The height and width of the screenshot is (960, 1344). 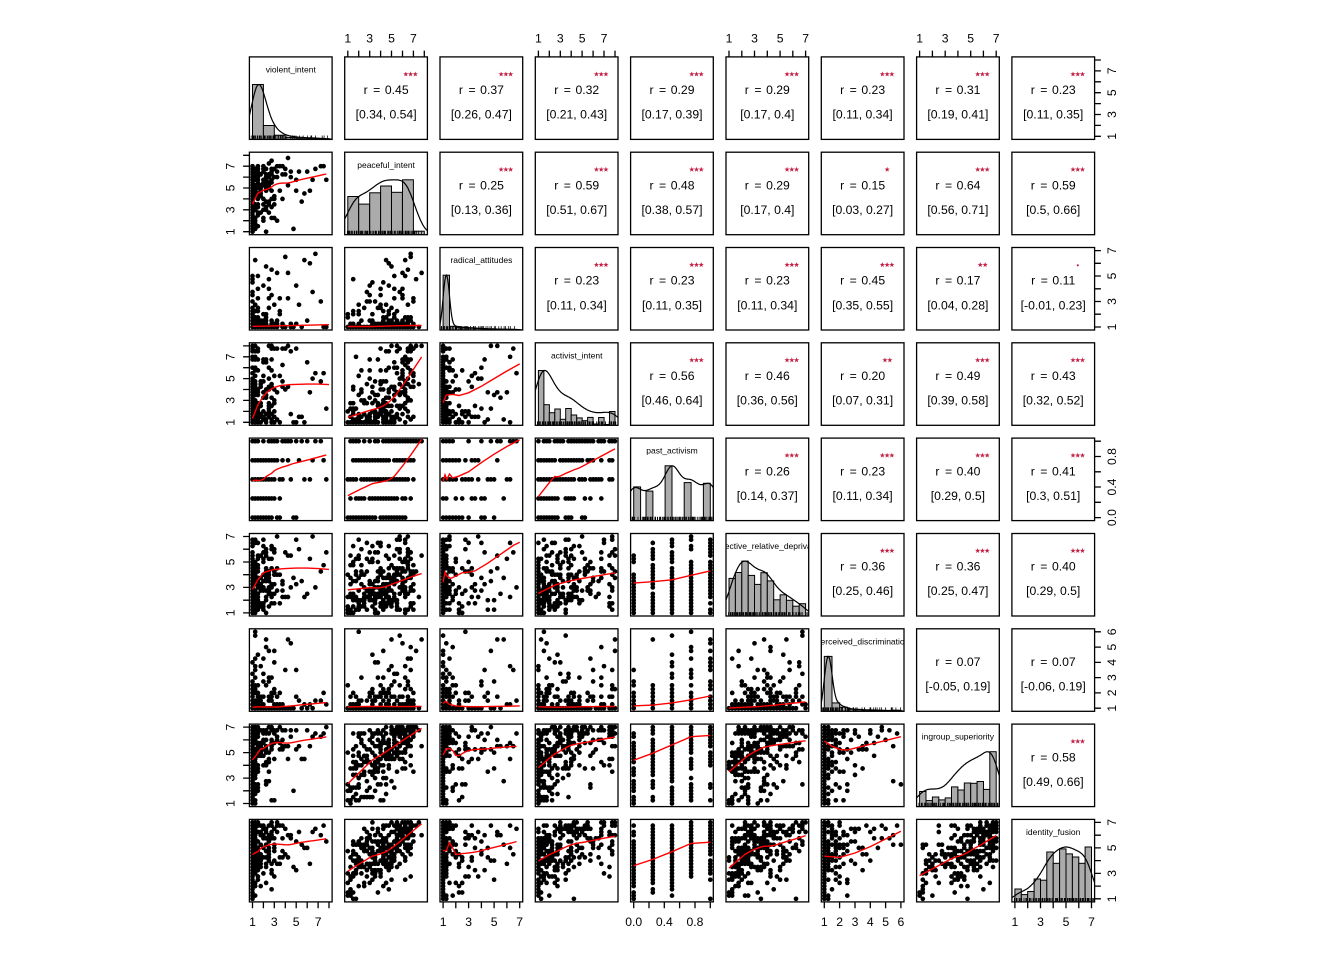 I want to click on svg-text: perceived_discrimination, so click(x=863, y=641).